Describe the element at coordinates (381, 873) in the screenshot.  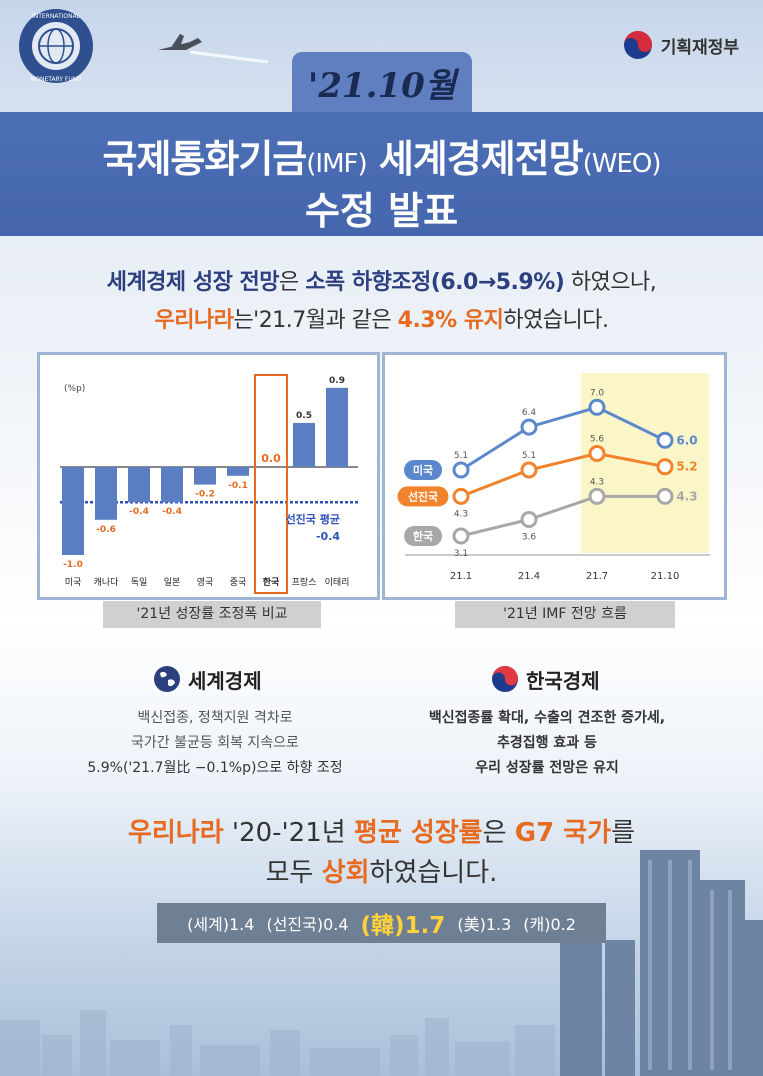
I see `bottom-message-line-2: 모두 상회하였습니다.` at that location.